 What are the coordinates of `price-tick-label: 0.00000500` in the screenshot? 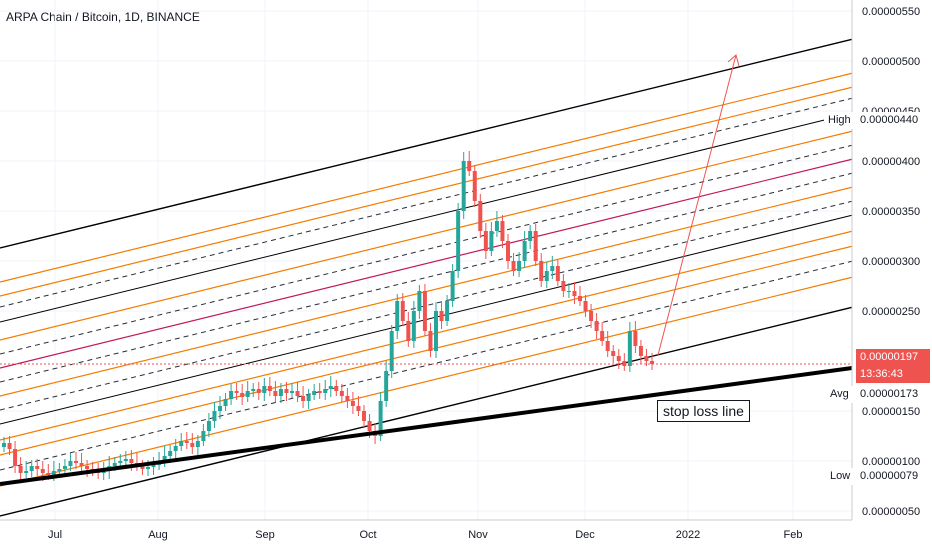 It's located at (891, 62).